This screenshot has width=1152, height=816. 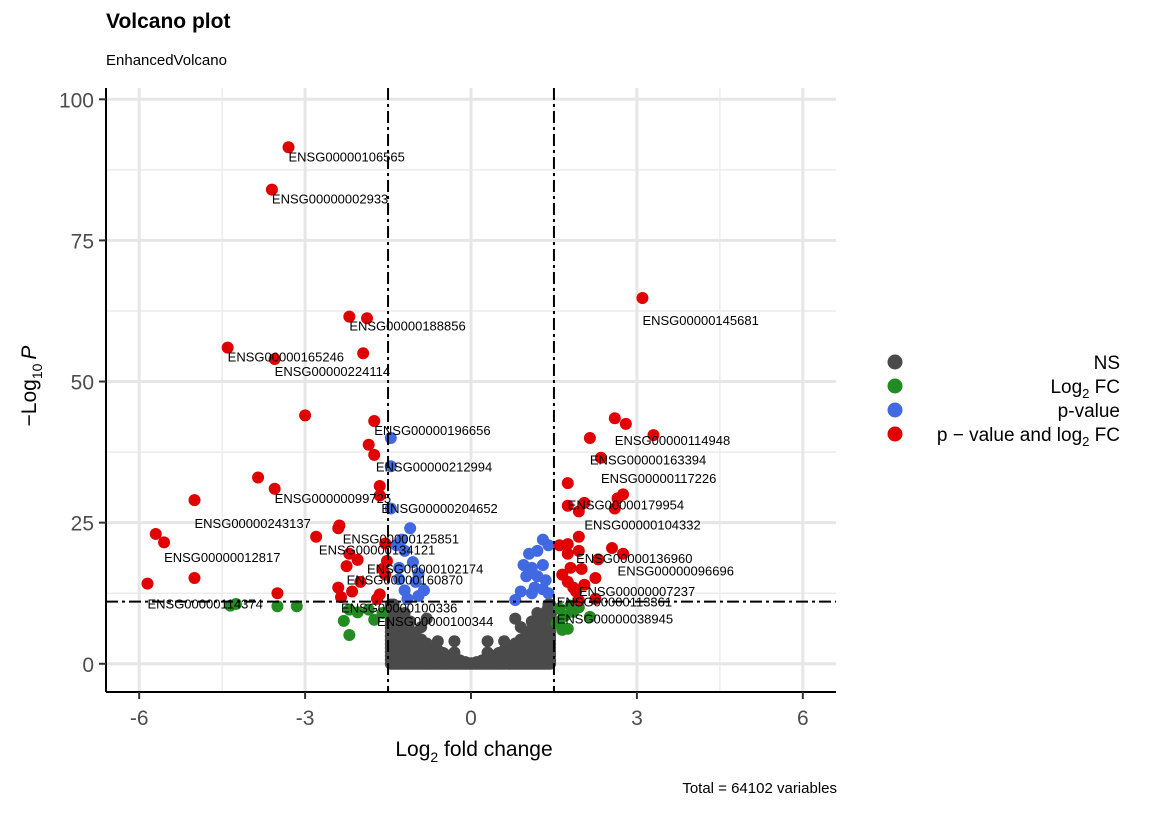 What do you see at coordinates (672, 440) in the screenshot?
I see `point-label: ENSG00000114948` at bounding box center [672, 440].